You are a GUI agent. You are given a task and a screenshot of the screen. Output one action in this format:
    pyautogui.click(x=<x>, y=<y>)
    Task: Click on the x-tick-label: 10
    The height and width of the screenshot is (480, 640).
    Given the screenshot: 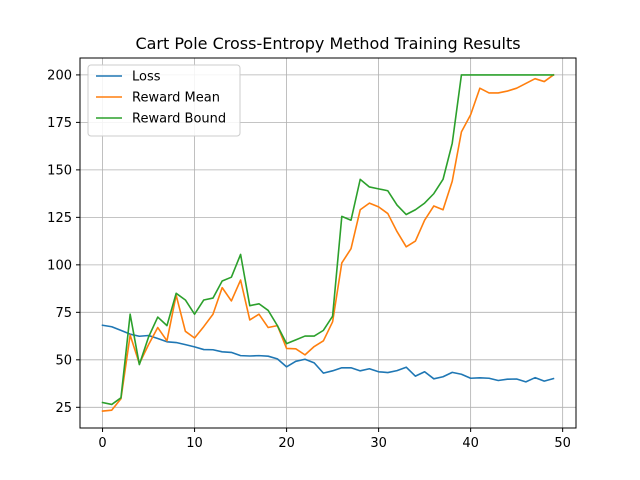 What is the action you would take?
    pyautogui.click(x=194, y=443)
    